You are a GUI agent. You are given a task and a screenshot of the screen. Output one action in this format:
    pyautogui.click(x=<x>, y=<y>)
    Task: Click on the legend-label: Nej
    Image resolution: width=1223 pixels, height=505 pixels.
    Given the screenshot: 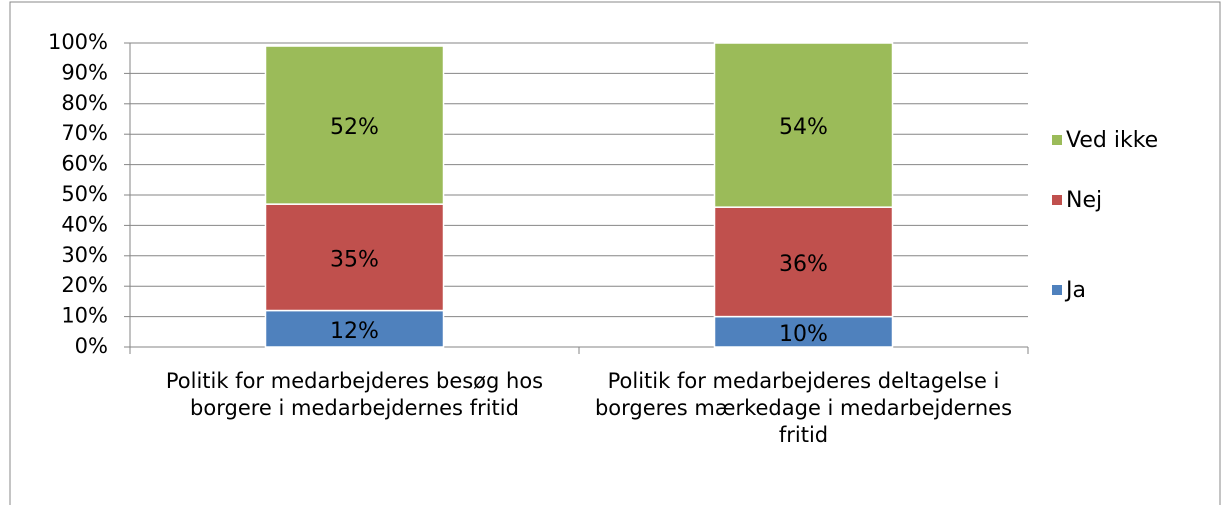 What is the action you would take?
    pyautogui.click(x=1084, y=200)
    